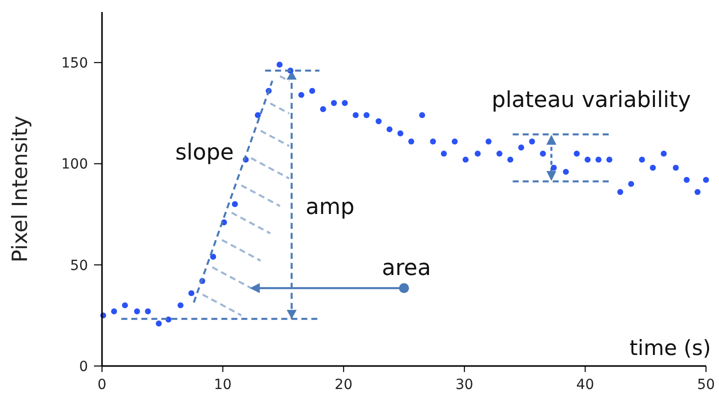 Image resolution: width=719 pixels, height=403 pixels. I want to click on y-tick-label: 150, so click(74, 64).